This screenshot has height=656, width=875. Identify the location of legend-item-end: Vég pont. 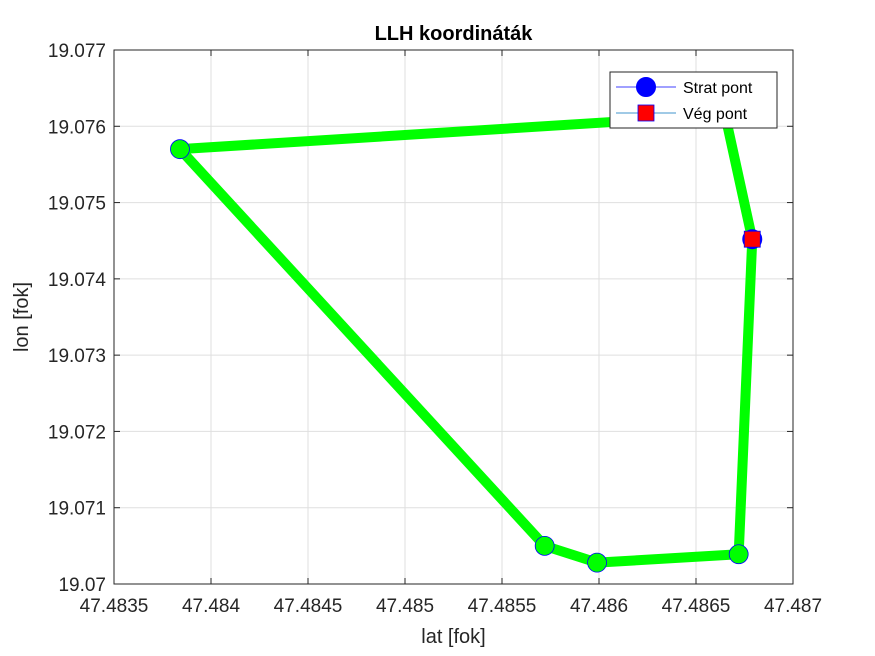
(682, 113).